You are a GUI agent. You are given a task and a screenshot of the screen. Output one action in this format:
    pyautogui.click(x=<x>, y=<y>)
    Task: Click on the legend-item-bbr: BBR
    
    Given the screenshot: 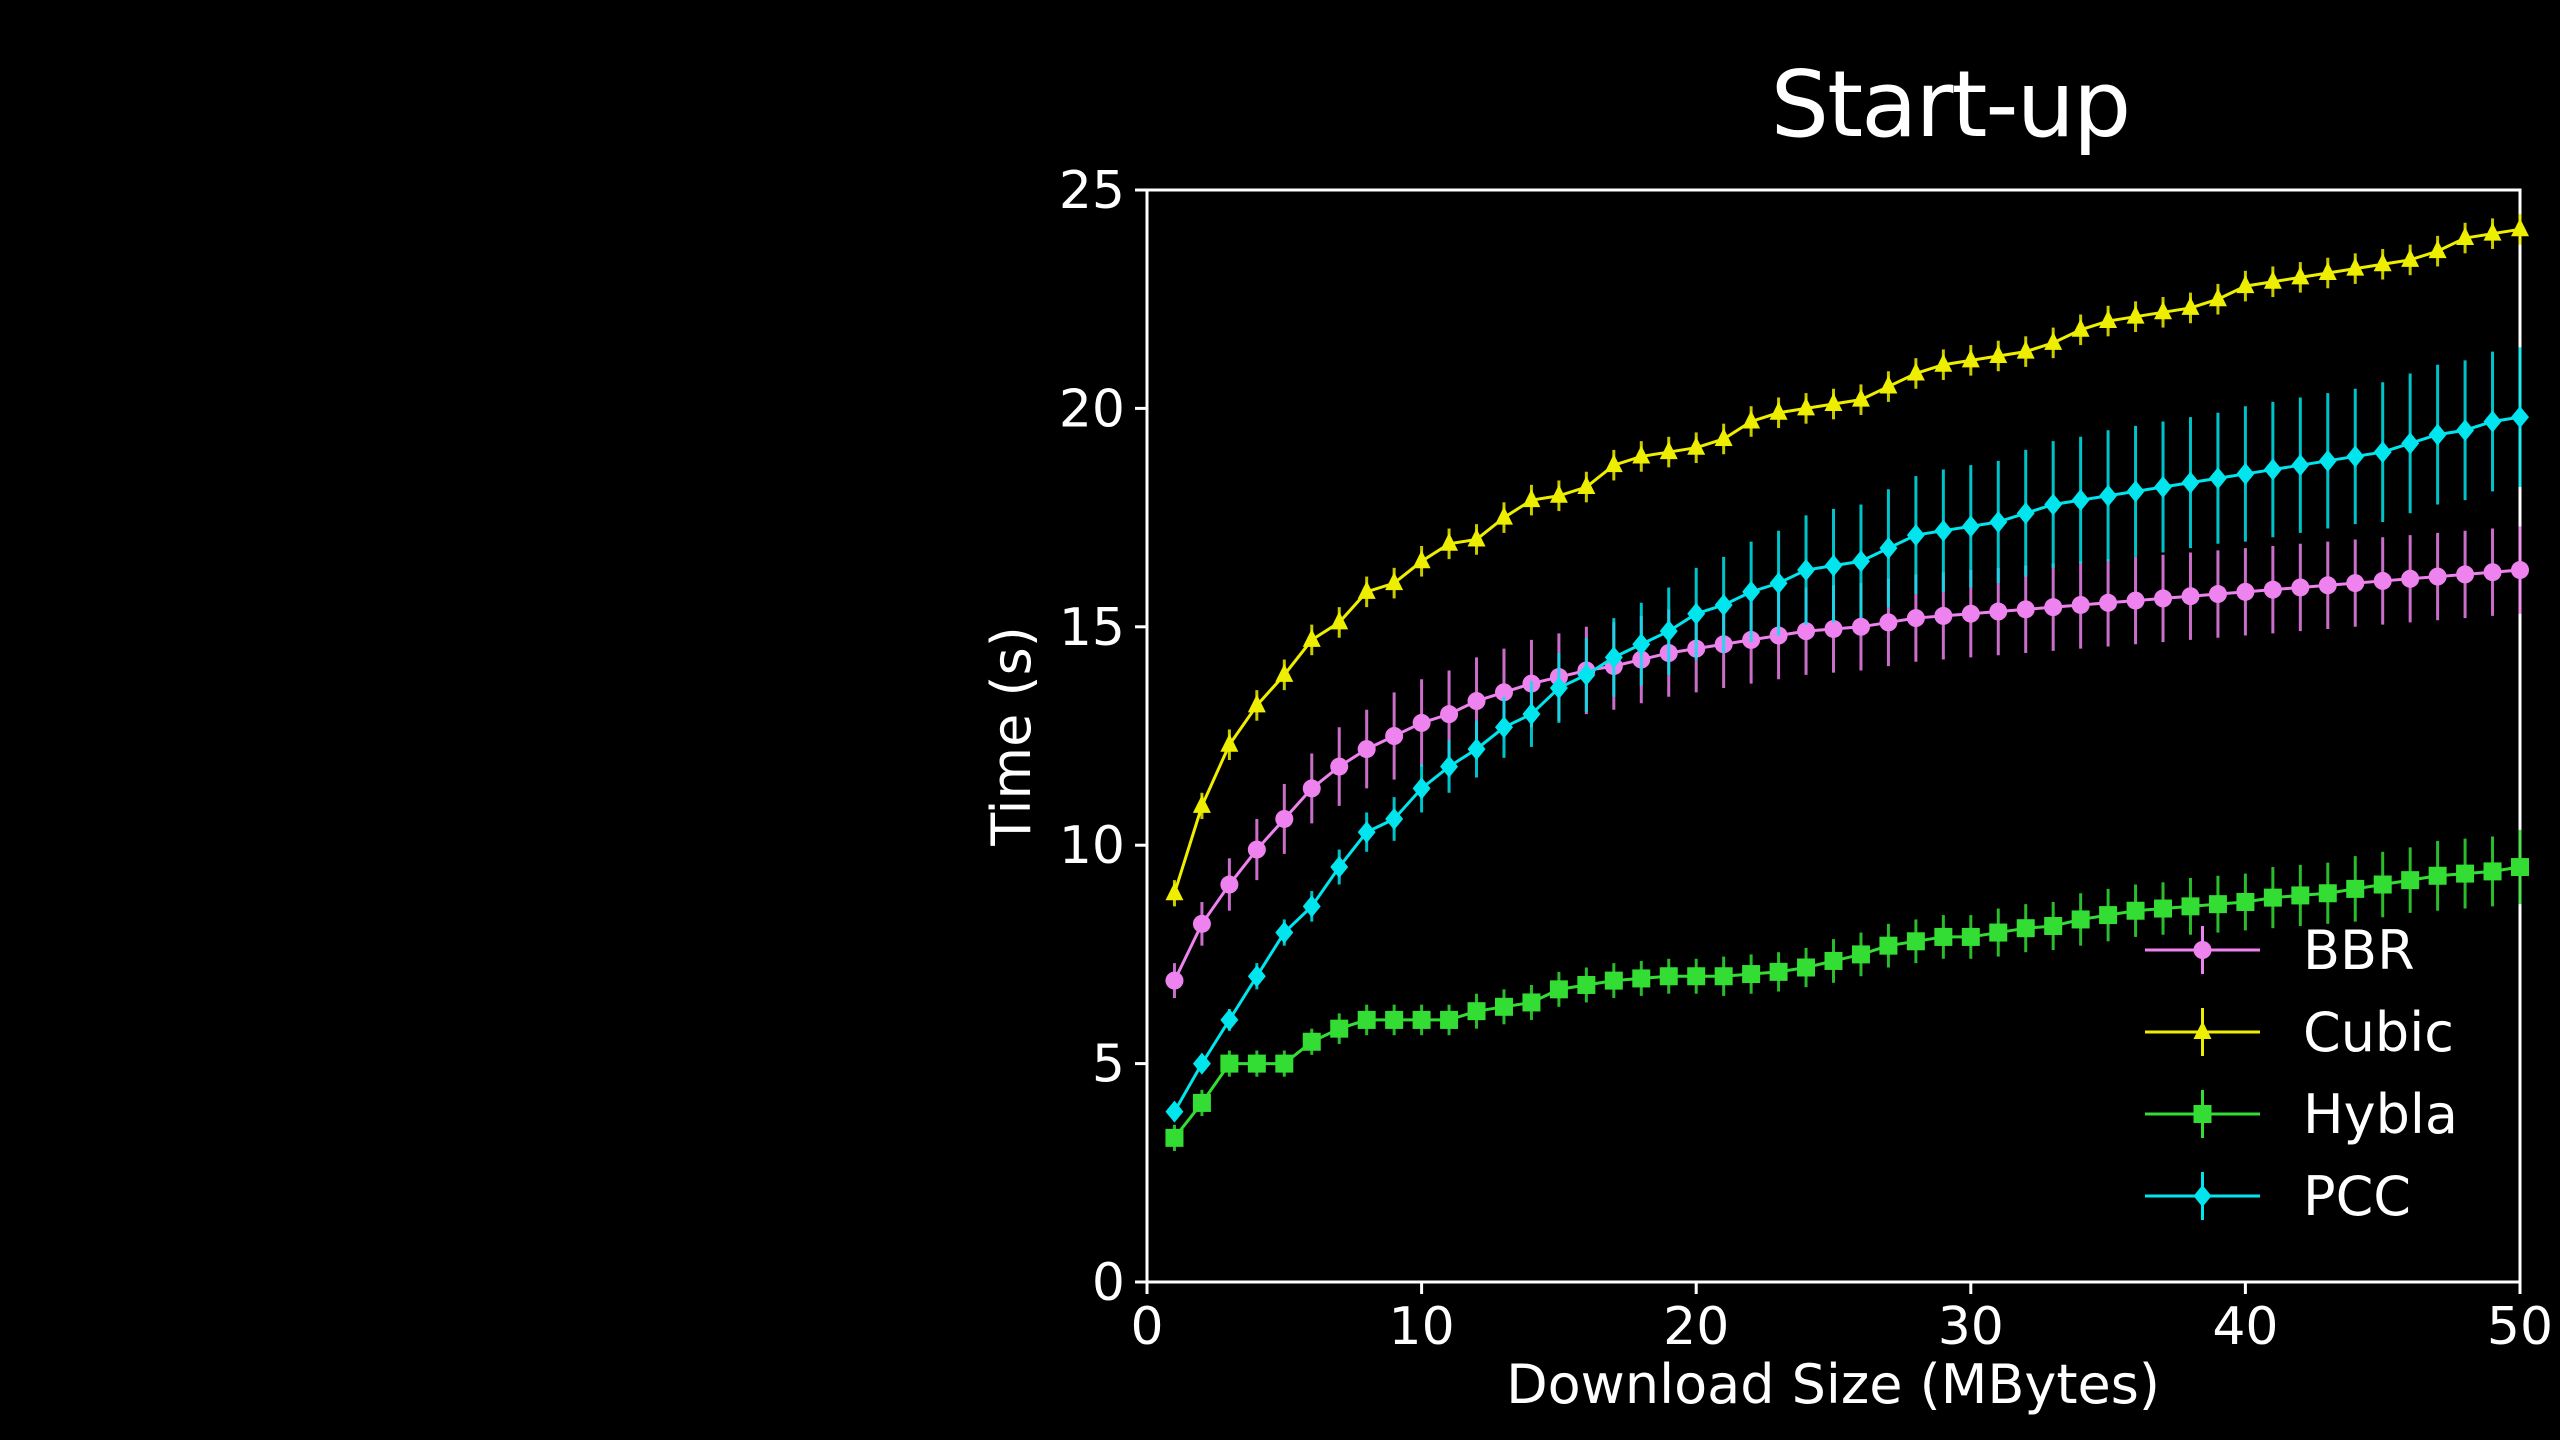 What is the action you would take?
    pyautogui.click(x=2280, y=950)
    